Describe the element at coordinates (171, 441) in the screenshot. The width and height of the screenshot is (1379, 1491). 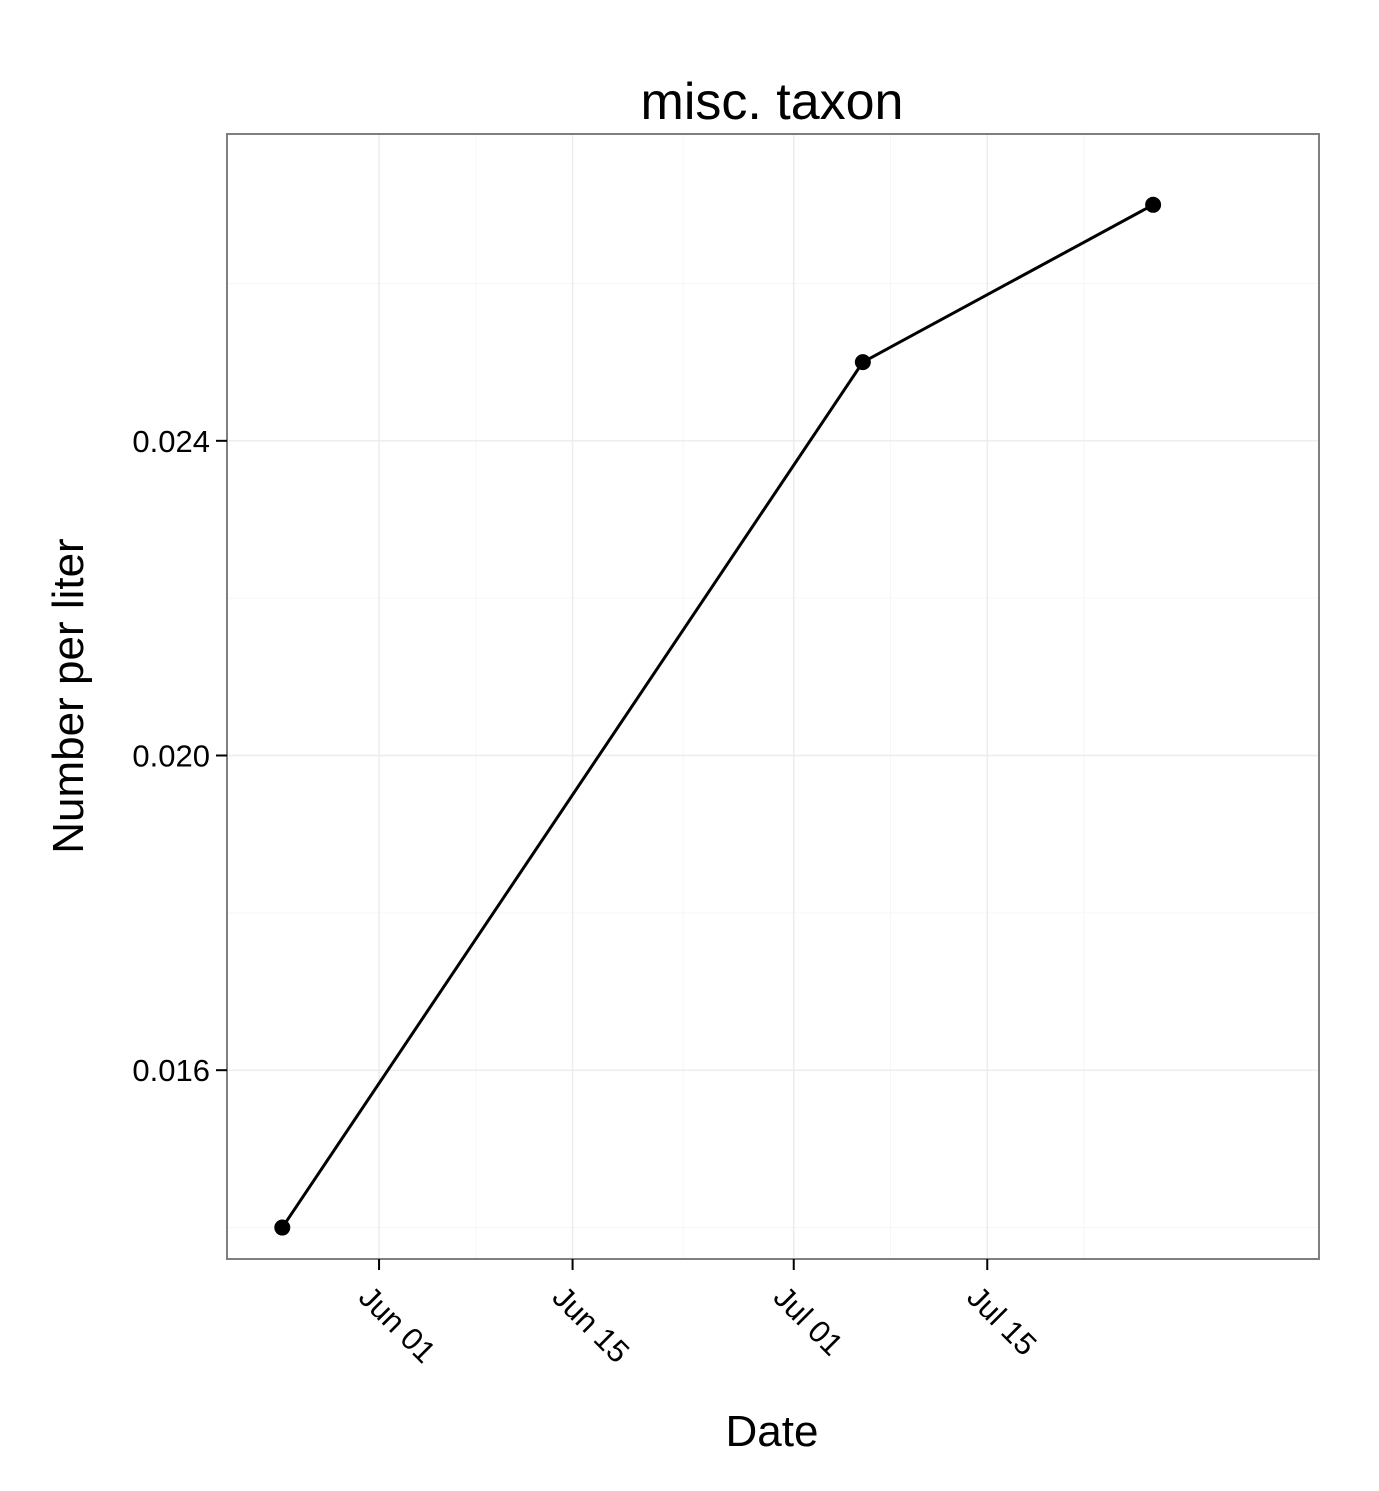
I see `y-tick-label: 0.024` at that location.